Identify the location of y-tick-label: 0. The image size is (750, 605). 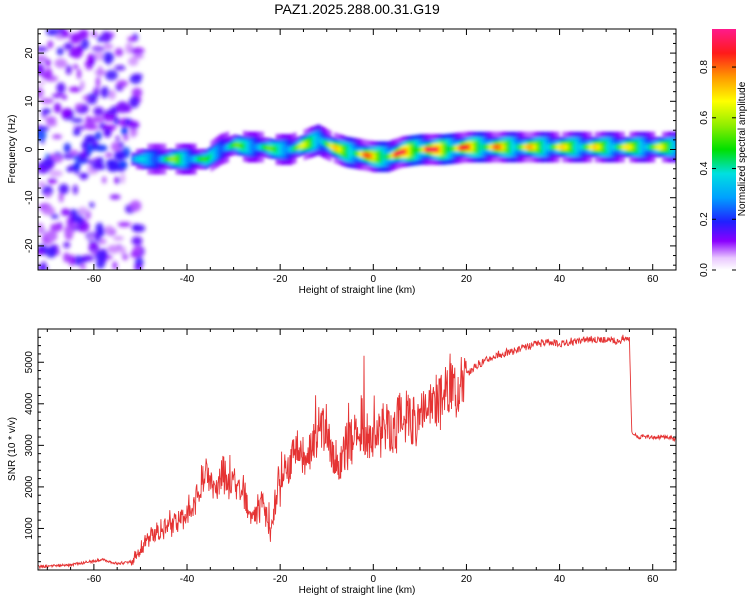
(29, 149).